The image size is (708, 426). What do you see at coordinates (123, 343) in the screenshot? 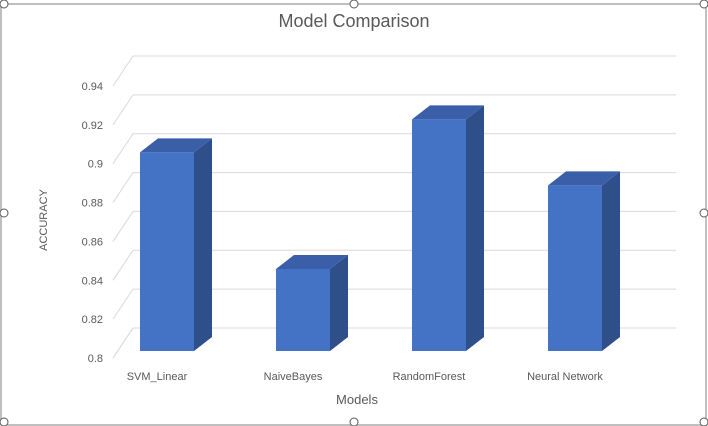
I see `floor-edge` at bounding box center [123, 343].